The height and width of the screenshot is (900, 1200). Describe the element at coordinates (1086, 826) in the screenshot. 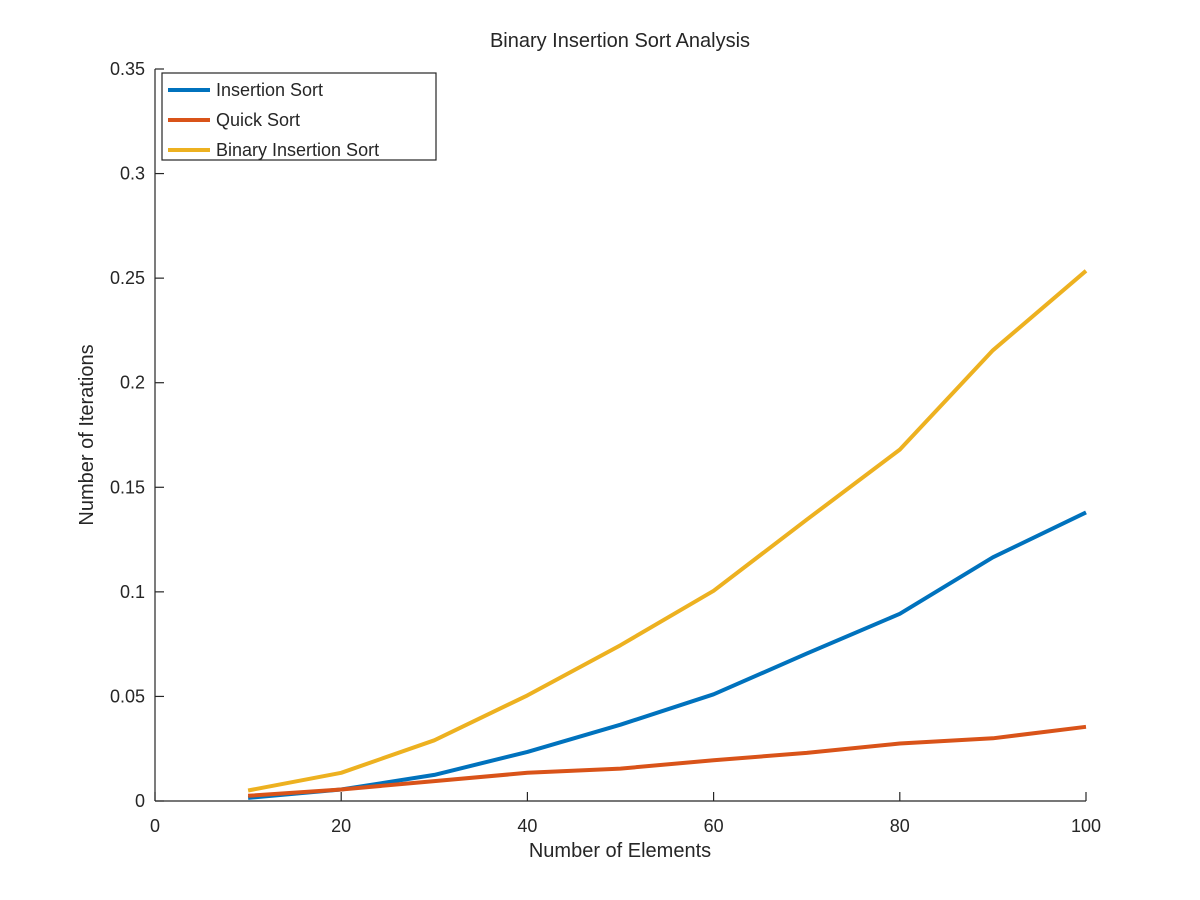

I see `x-tick-label: 100` at that location.